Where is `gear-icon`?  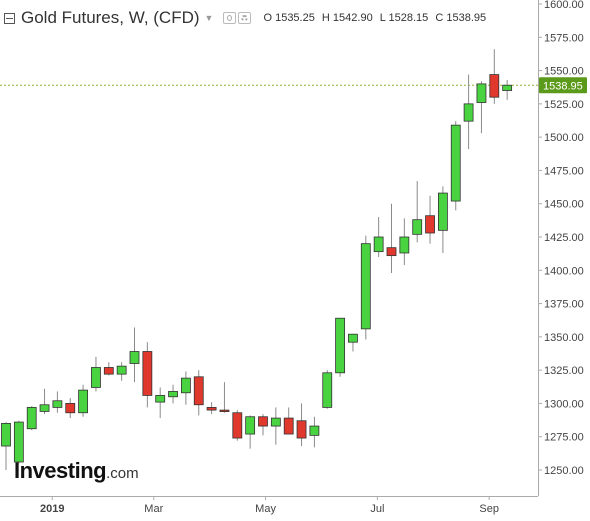 gear-icon is located at coordinates (245, 18).